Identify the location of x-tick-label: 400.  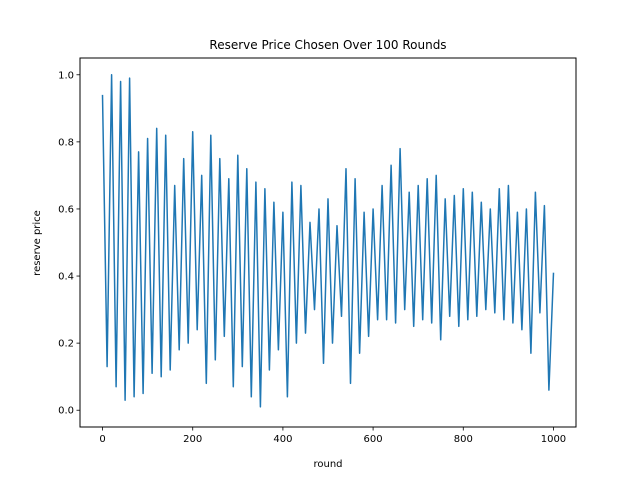
(282, 439).